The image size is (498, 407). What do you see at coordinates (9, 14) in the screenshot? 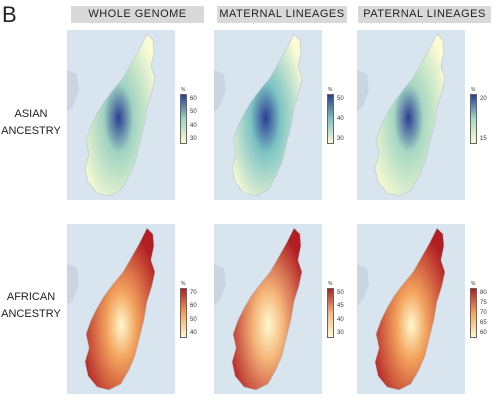
I see `panel-letter: B` at bounding box center [9, 14].